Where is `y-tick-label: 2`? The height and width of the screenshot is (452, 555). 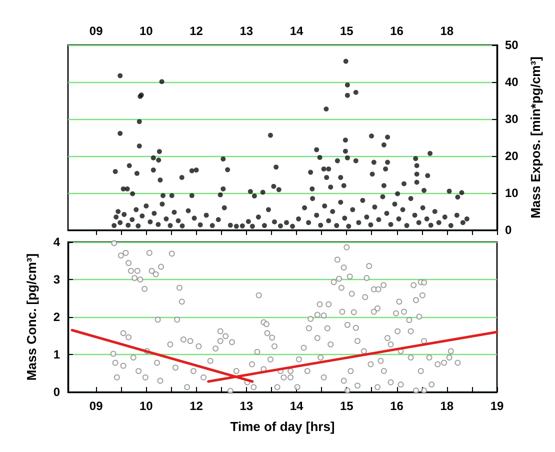 y-tick-label: 2 is located at coordinates (56, 317).